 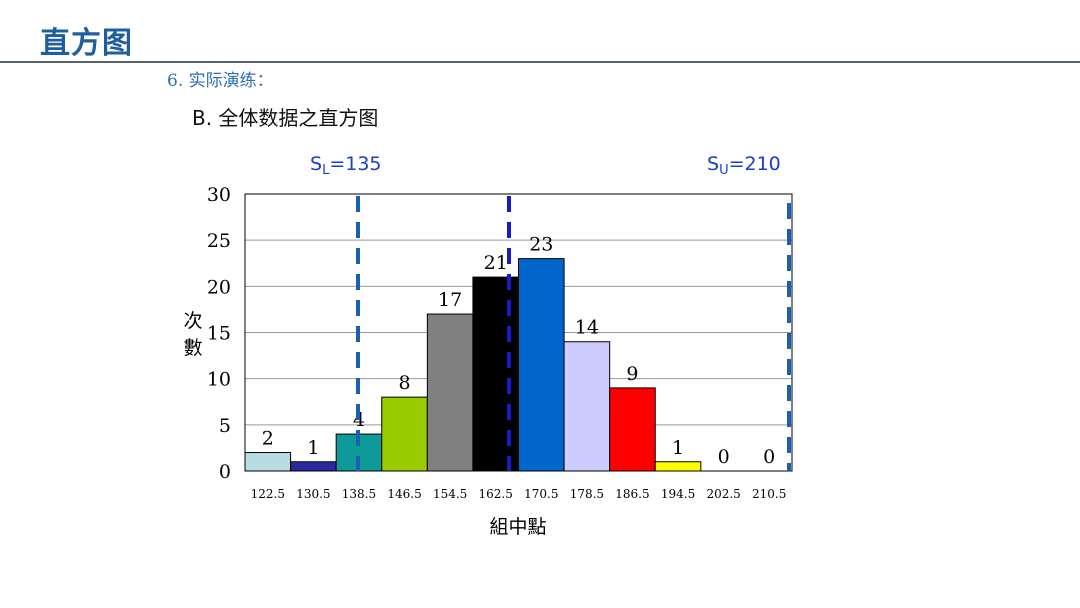 I want to click on y-tick-label: 0, so click(x=225, y=472).